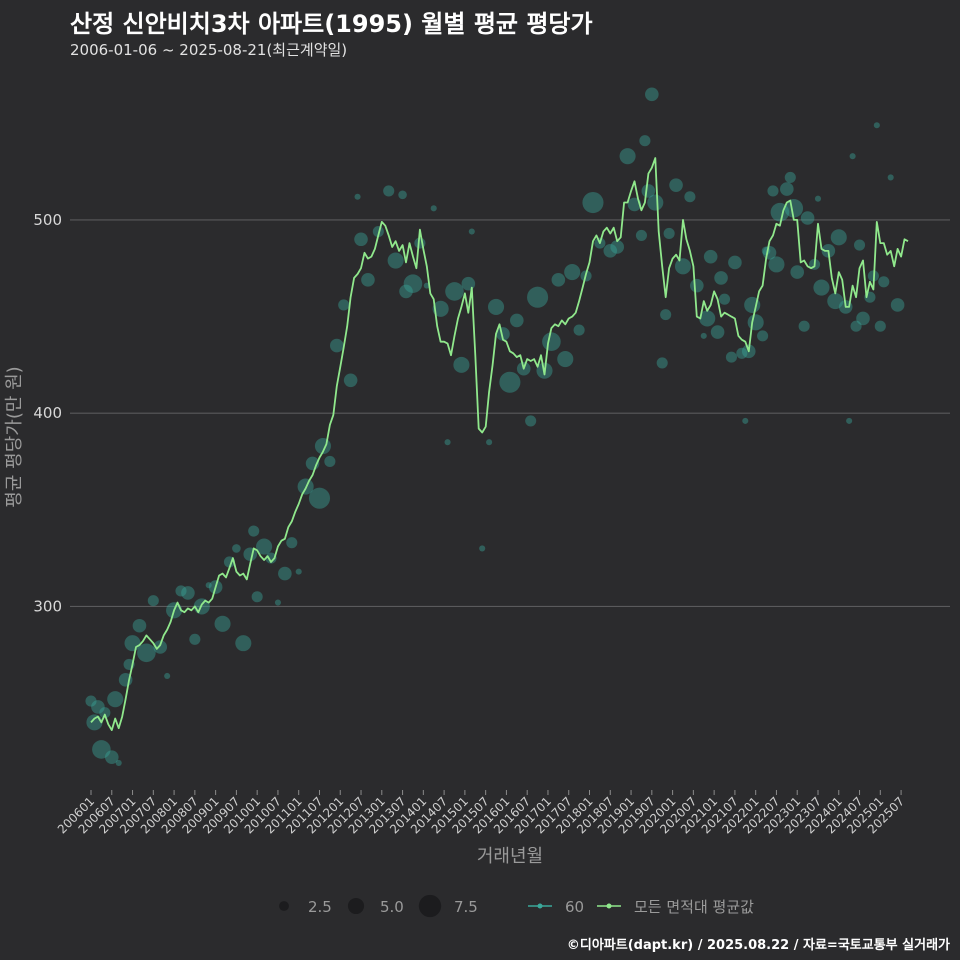 Image resolution: width=960 pixels, height=960 pixels. I want to click on y-tick-label: 300, so click(47, 606).